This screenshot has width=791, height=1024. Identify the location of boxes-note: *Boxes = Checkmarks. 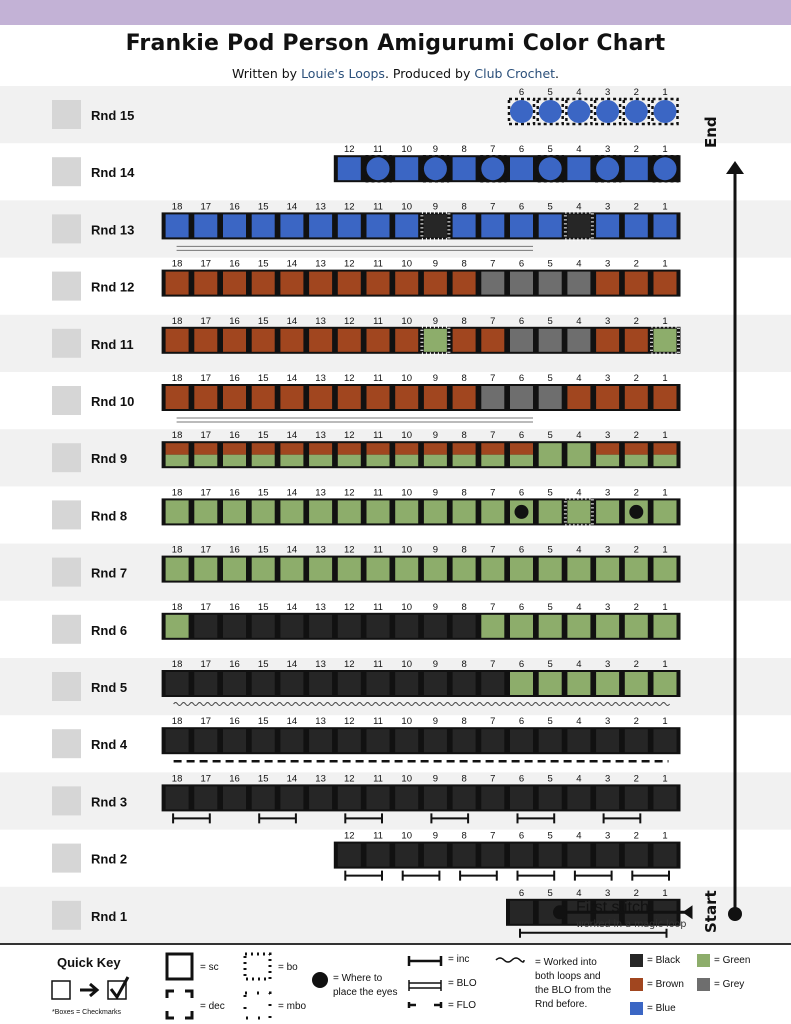
(87, 1012).